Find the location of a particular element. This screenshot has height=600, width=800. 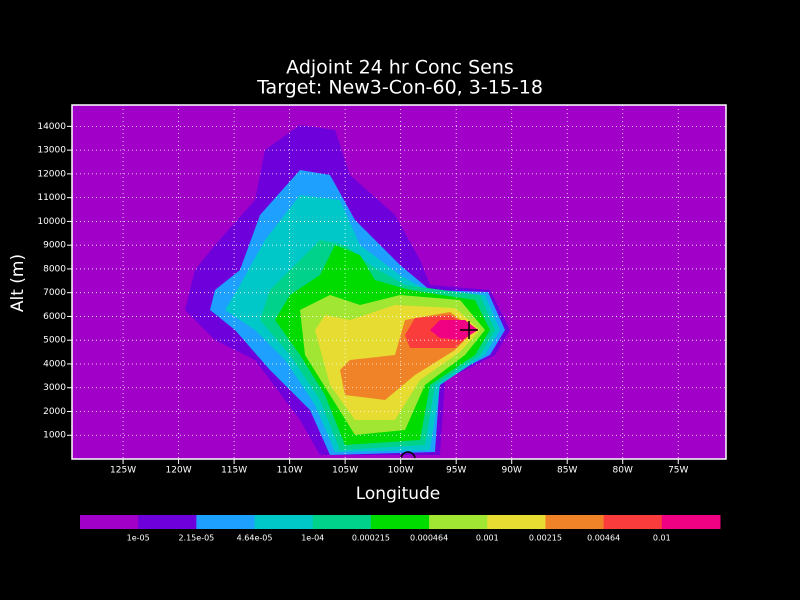

y-tick-label: 5000 is located at coordinates (54, 341).